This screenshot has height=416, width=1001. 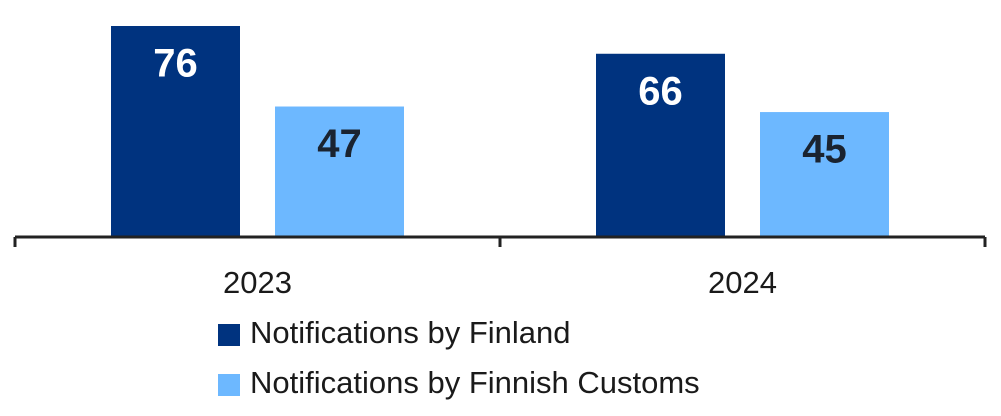 What do you see at coordinates (339, 144) in the screenshot?
I see `value-label: 47` at bounding box center [339, 144].